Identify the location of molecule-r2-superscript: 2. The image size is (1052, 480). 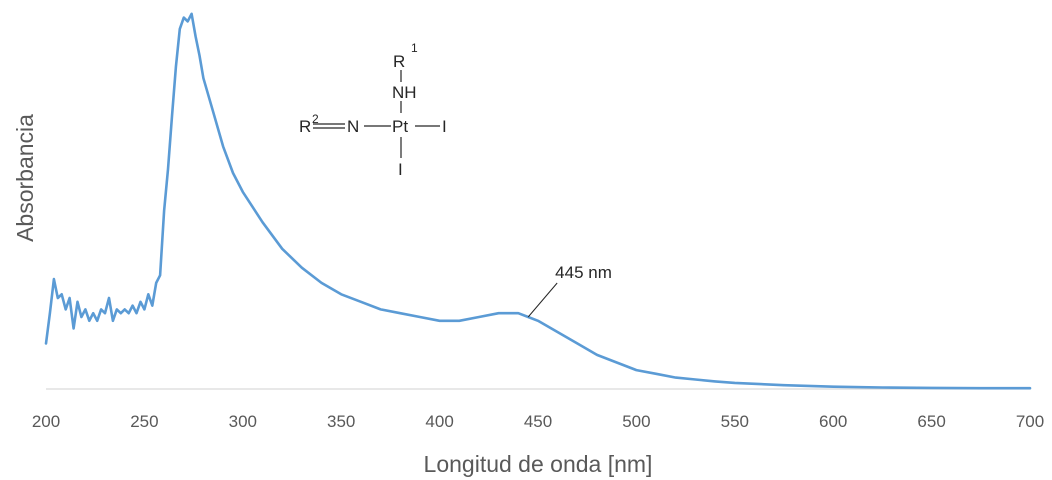
(315, 119).